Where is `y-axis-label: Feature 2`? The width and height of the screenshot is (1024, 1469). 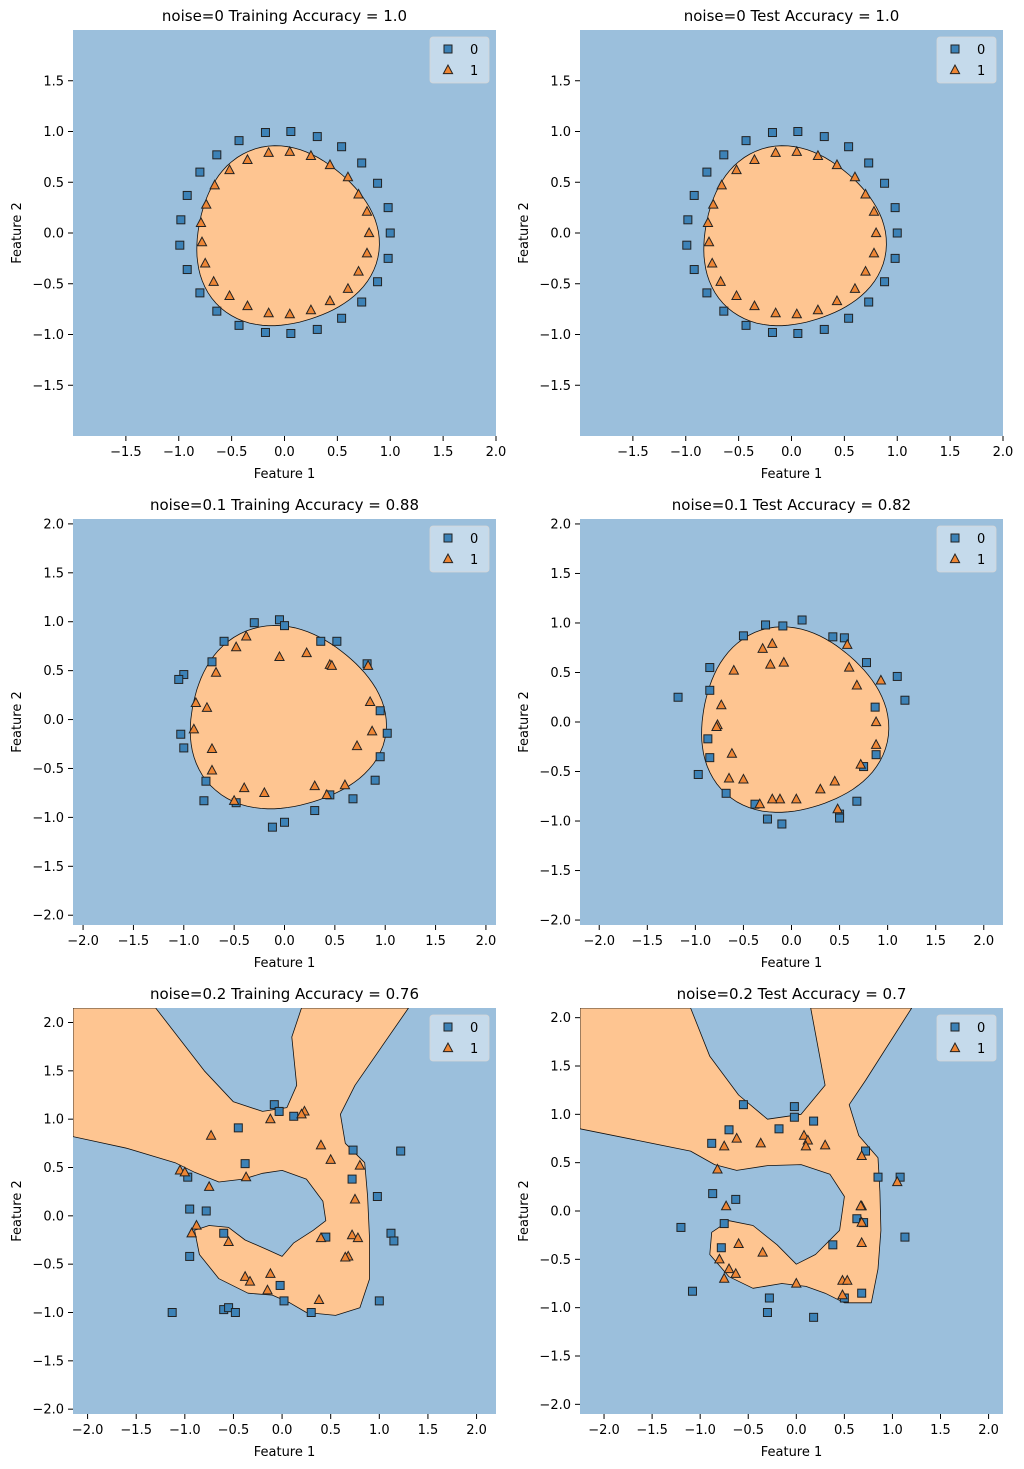 y-axis-label: Feature 2 is located at coordinates (17, 722).